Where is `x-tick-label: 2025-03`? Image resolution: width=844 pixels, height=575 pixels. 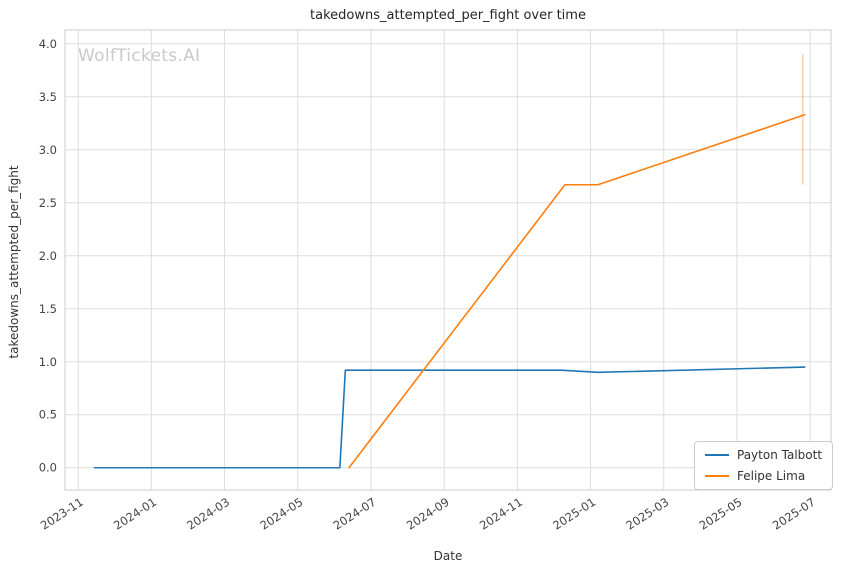 x-tick-label: 2025-03 is located at coordinates (647, 514).